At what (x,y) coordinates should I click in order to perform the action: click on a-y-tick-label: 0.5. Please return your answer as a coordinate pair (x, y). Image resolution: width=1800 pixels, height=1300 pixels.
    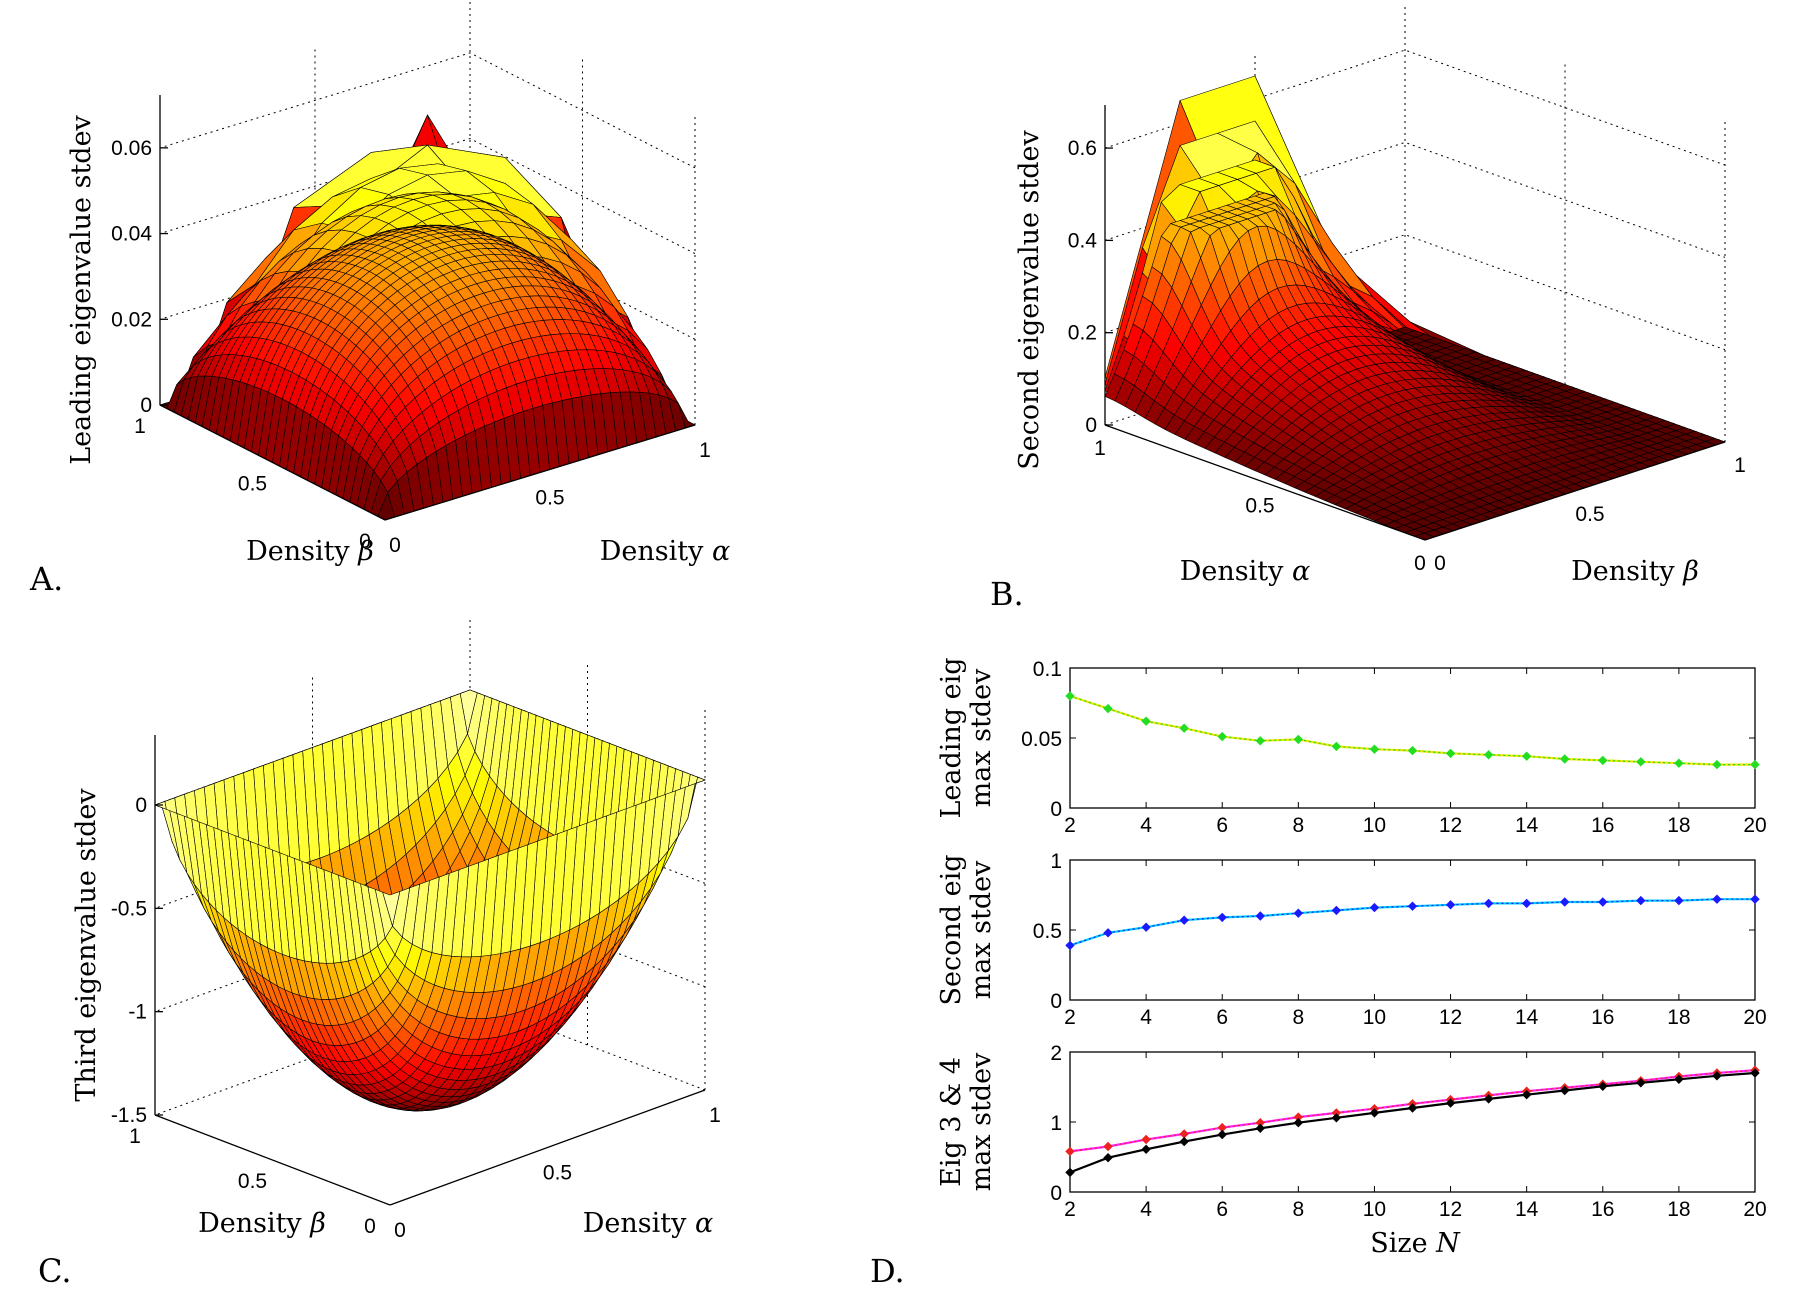
    Looking at the image, I should click on (252, 484).